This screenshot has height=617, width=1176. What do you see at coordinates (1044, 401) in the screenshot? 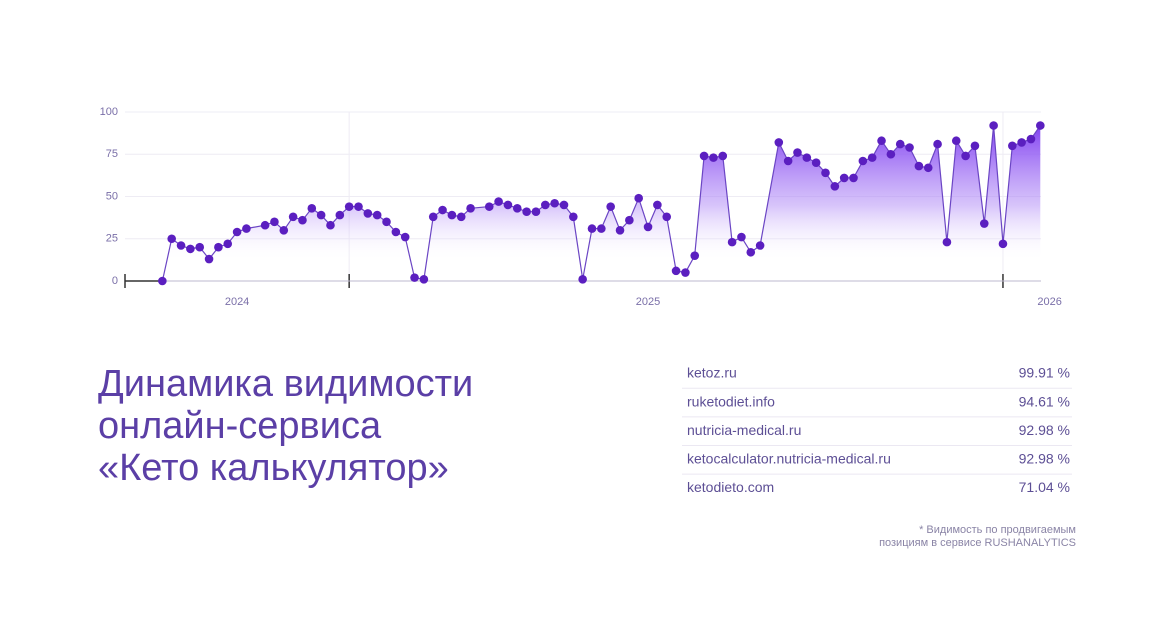
I see `site-visibility: 94.61 %` at bounding box center [1044, 401].